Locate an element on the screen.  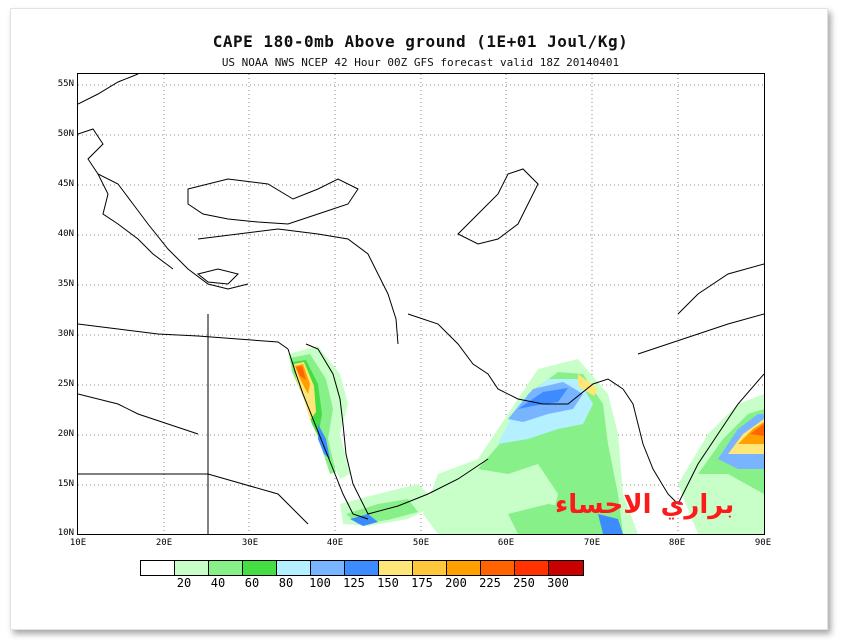
lon-tick: 40E is located at coordinates (335, 543).